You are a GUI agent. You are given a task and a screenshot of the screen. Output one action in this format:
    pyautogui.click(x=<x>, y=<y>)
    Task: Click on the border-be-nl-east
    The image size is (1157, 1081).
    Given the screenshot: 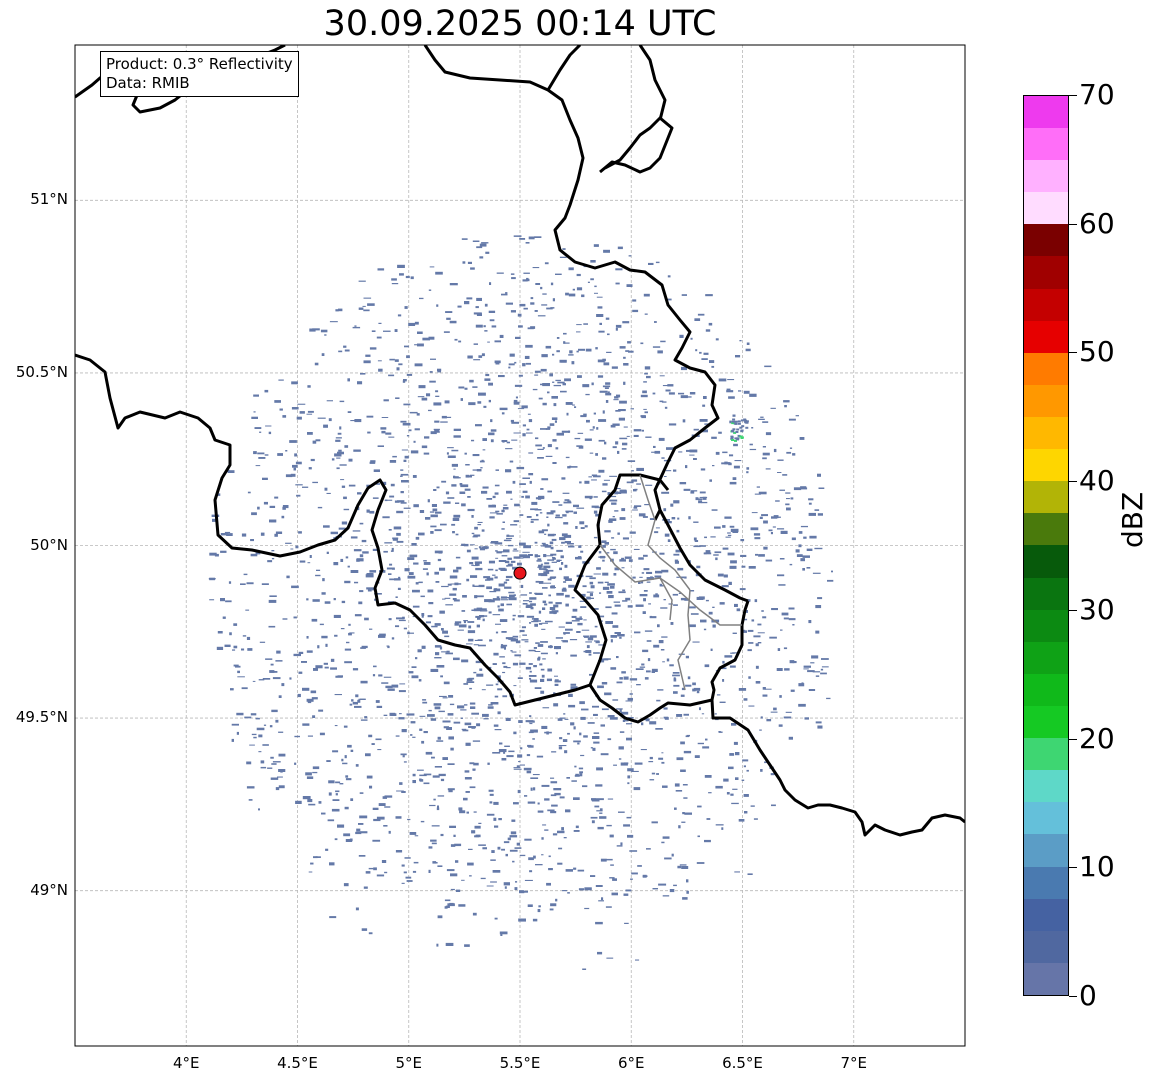 What is the action you would take?
    pyautogui.click(x=564, y=68)
    